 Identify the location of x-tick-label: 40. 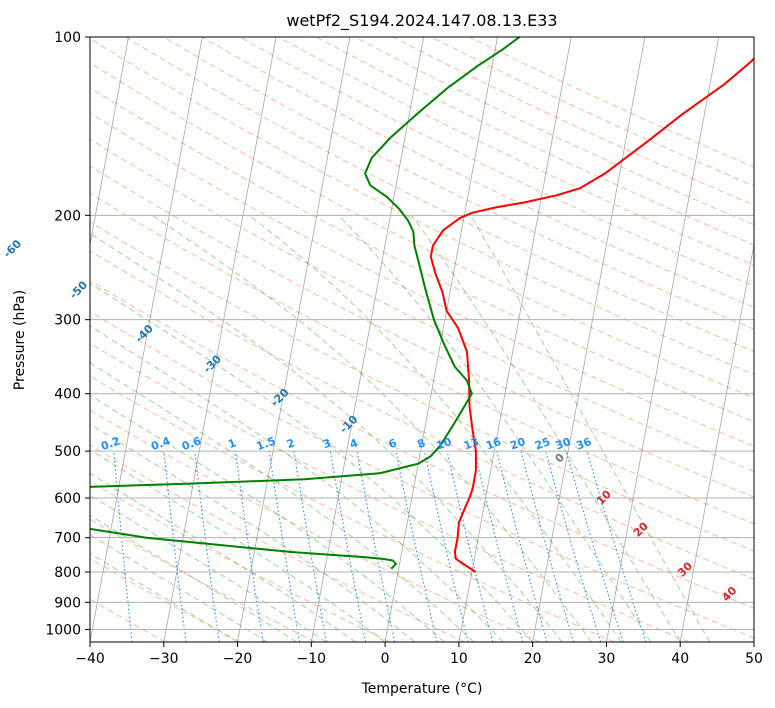
(680, 659).